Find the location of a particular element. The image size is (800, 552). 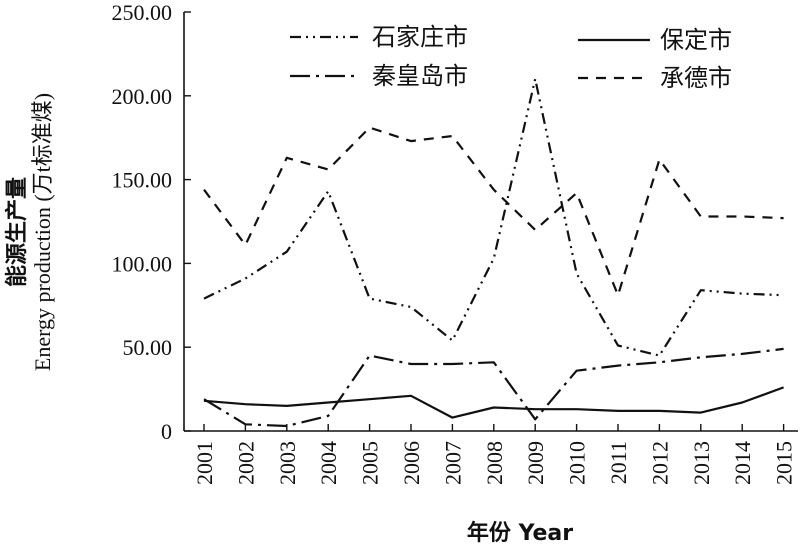

x-tick-label: 2005 is located at coordinates (370, 463).